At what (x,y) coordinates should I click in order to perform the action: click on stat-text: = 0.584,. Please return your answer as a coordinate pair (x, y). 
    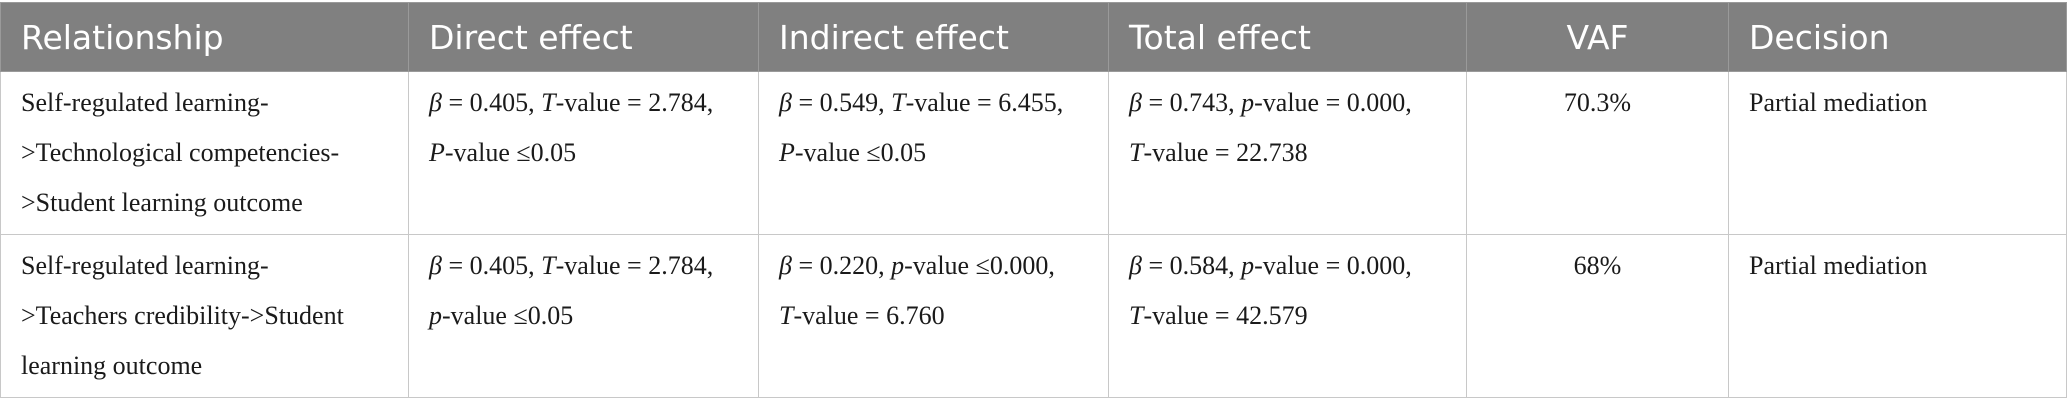
    Looking at the image, I should click on (1191, 265).